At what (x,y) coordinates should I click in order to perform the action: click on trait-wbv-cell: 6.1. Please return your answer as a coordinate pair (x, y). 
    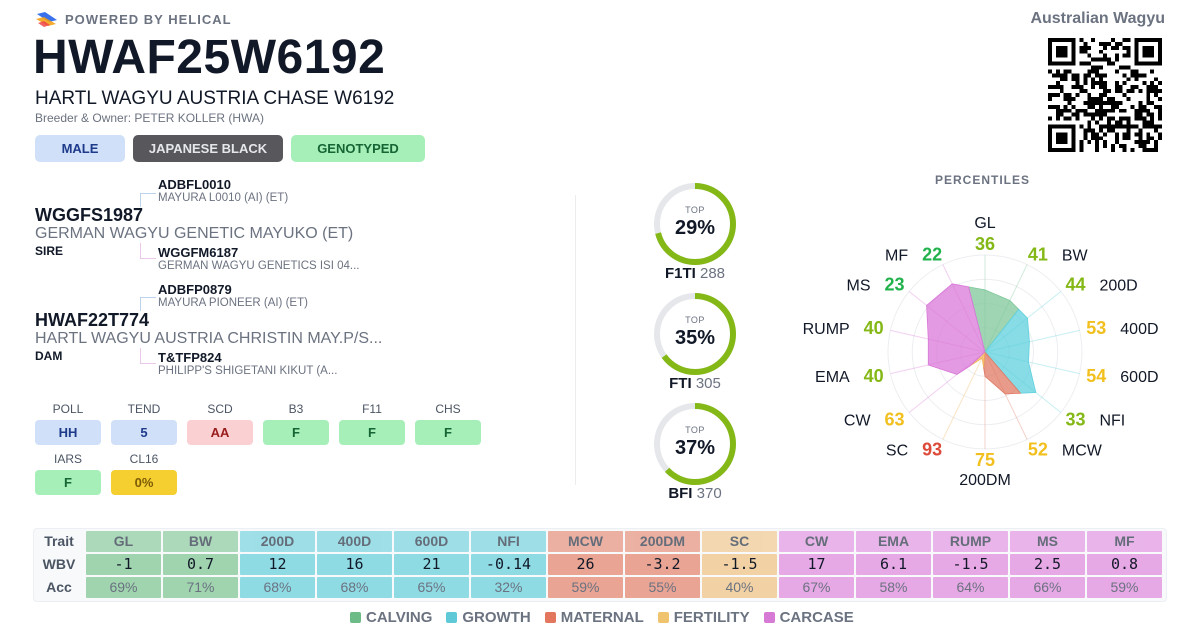
    Looking at the image, I should click on (893, 564).